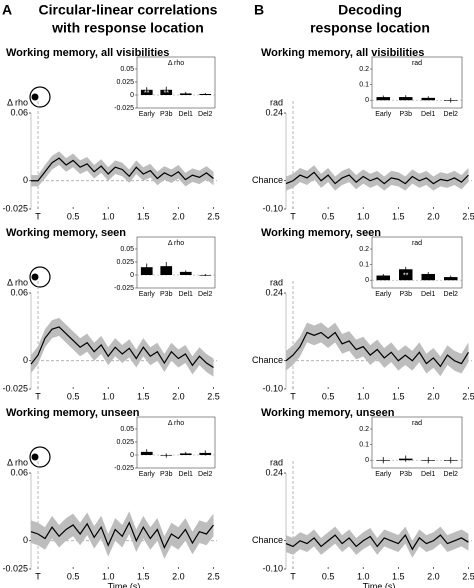  I want to click on inset-y-label: Δ rho, so click(176, 423).